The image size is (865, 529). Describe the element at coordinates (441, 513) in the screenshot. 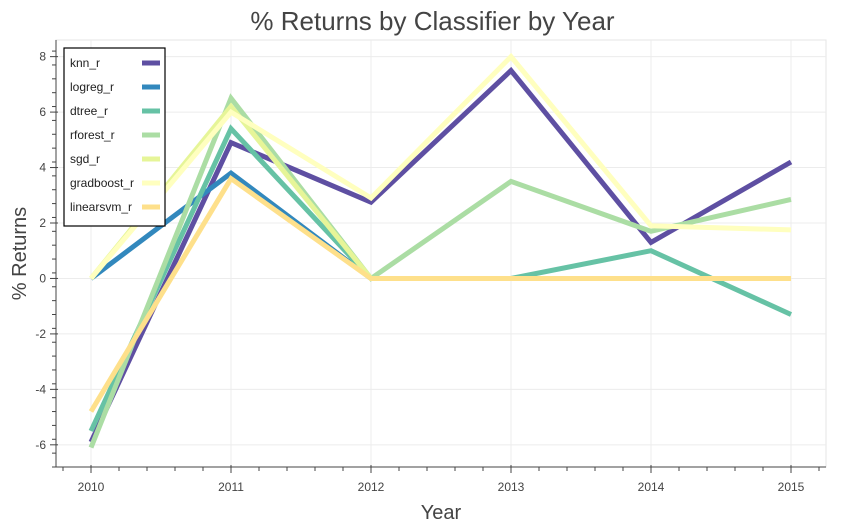

I see `x-axis-label: Year` at that location.